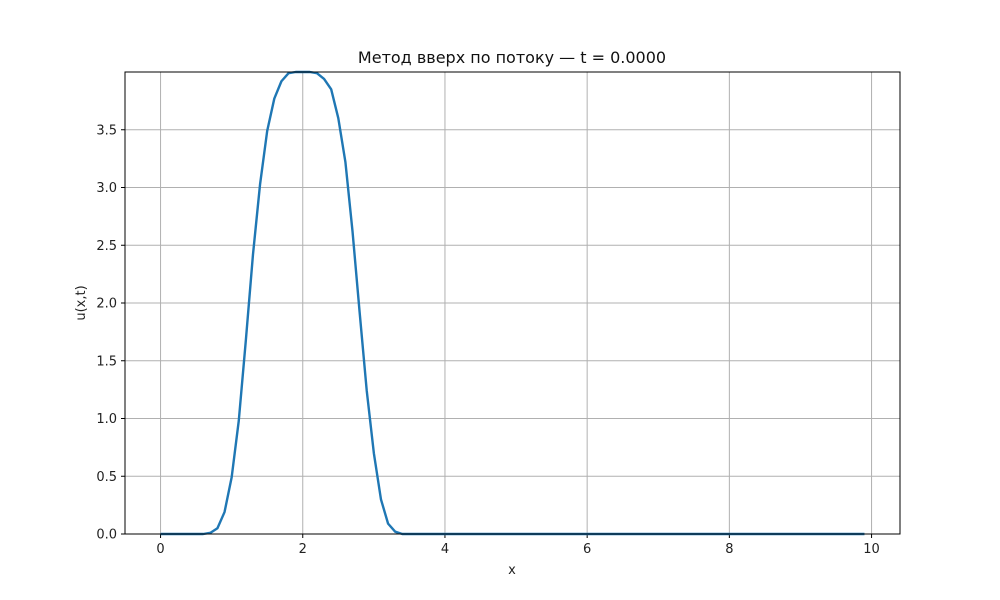  What do you see at coordinates (729, 549) in the screenshot?
I see `x-tick-label: 8` at bounding box center [729, 549].